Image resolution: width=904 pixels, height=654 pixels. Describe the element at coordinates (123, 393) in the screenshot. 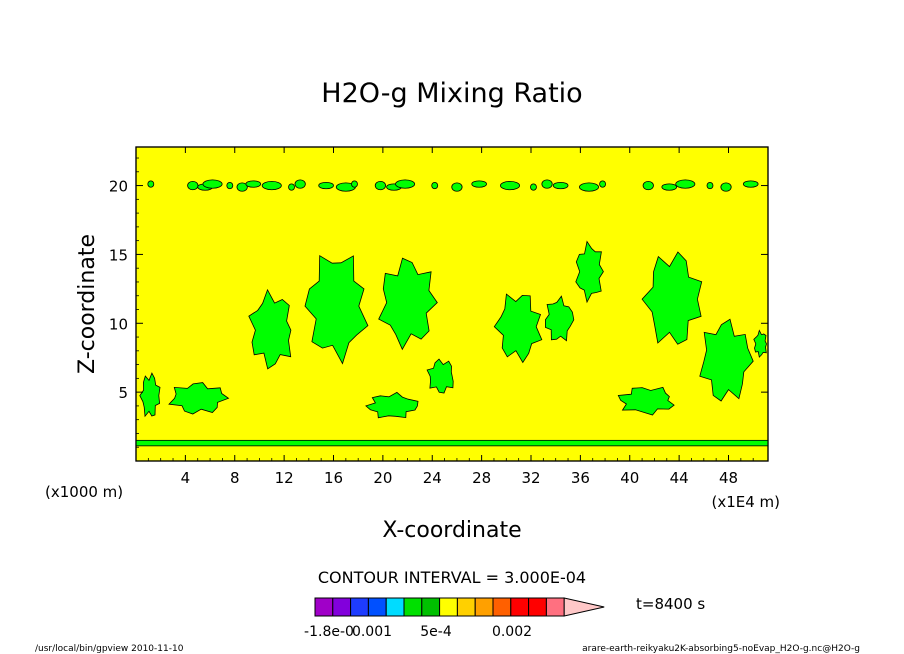

I see `y-tick-label: 5` at that location.